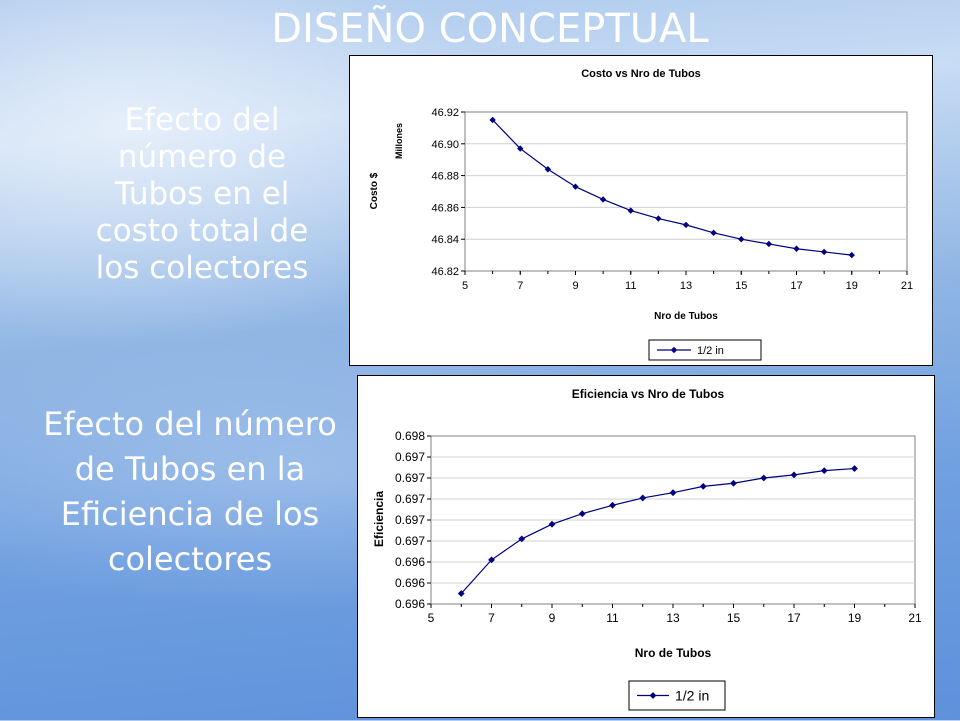 Image resolution: width=960 pixels, height=721 pixels. What do you see at coordinates (445, 177) in the screenshot?
I see `y-tick-label: 46.88` at bounding box center [445, 177].